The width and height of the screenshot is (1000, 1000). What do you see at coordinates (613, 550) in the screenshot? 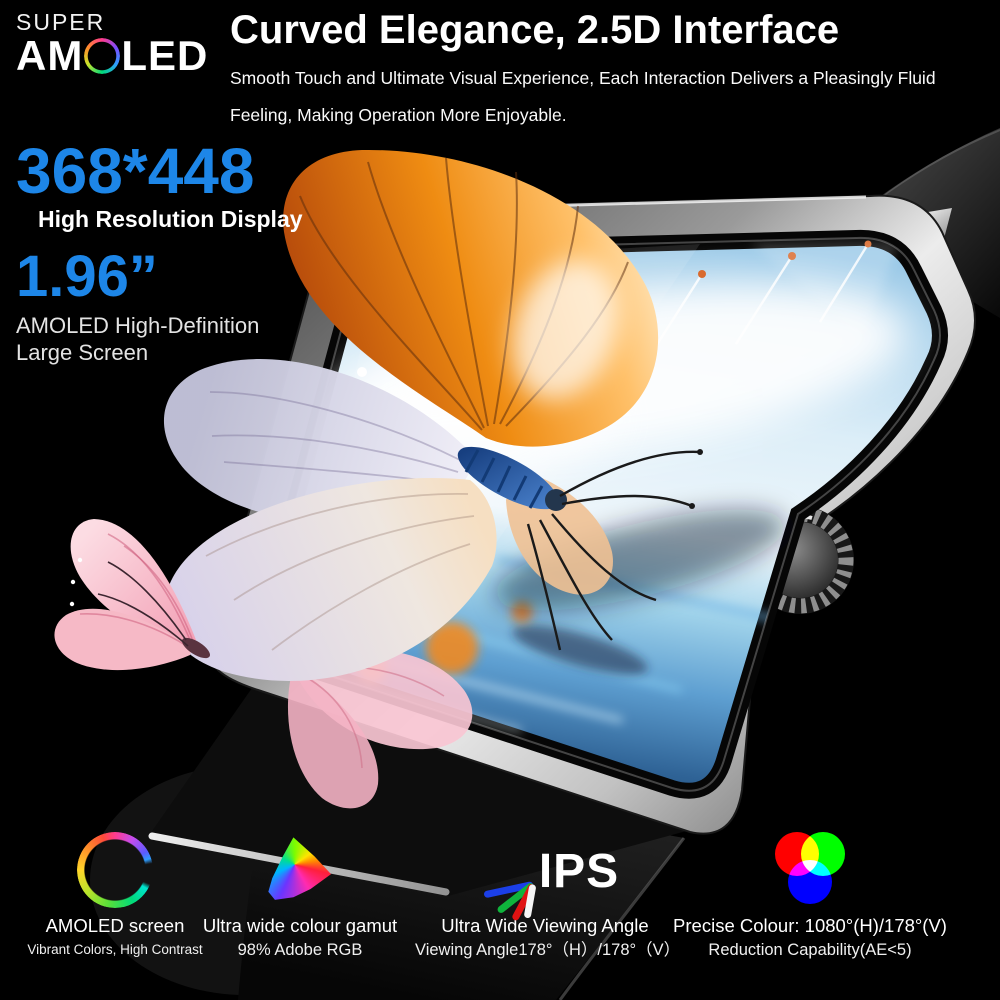
I see `antennae-legs` at bounding box center [613, 550].